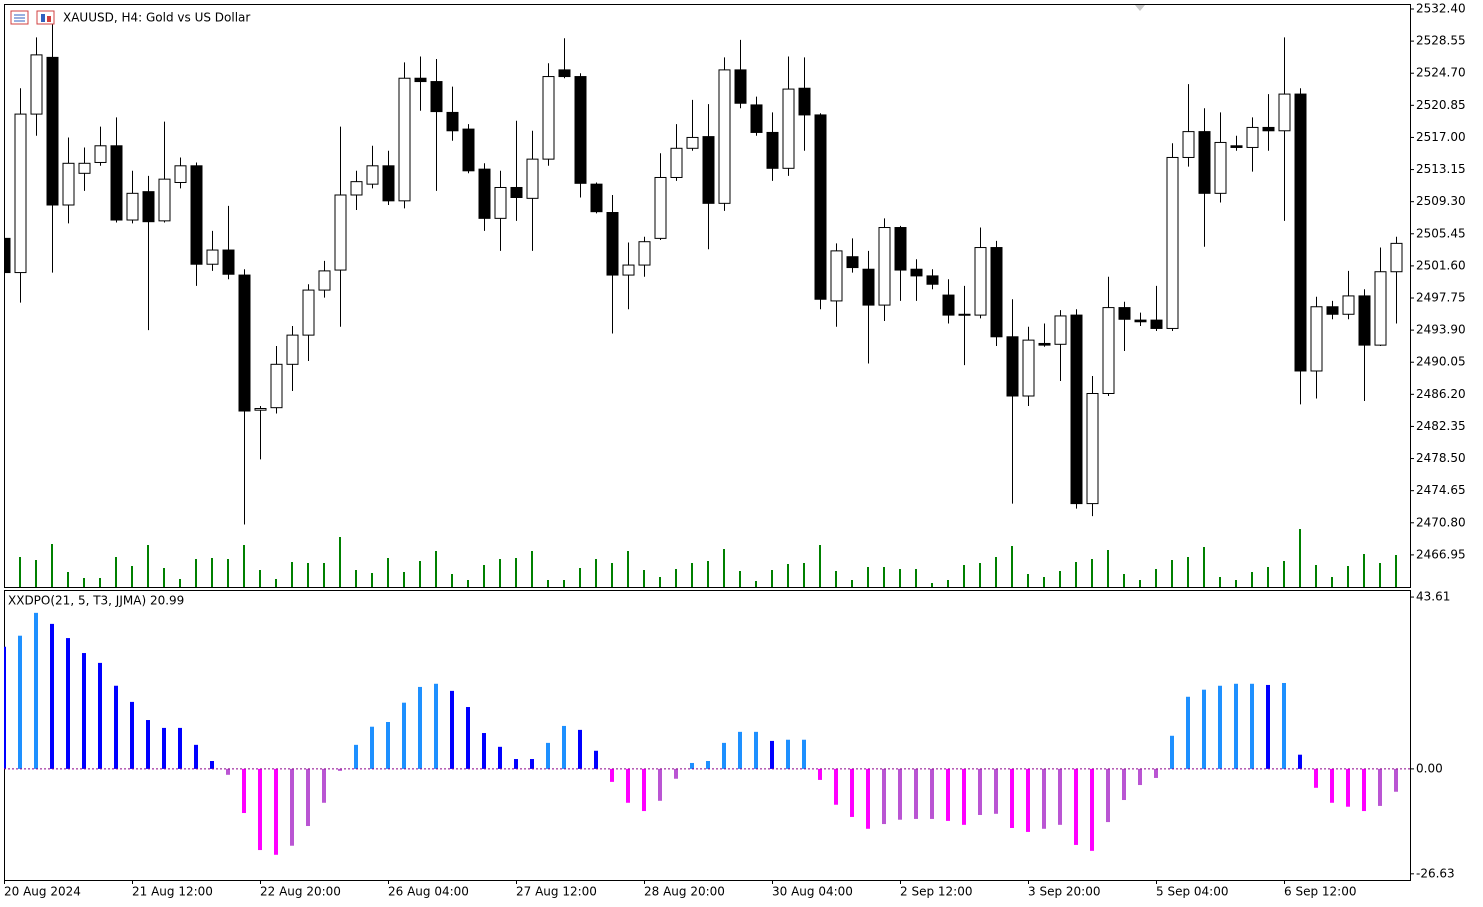 Image resolution: width=1483 pixels, height=907 pixels. What do you see at coordinates (1192, 892) in the screenshot?
I see `x-tick-label: 5 Sep 04:00` at bounding box center [1192, 892].